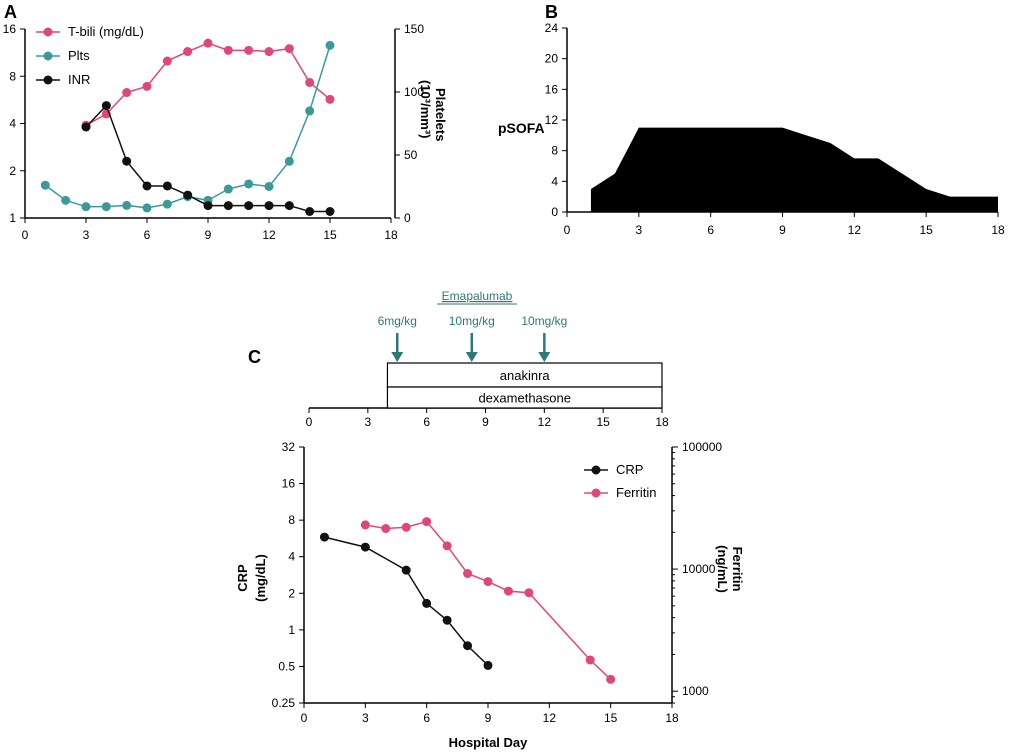 The image size is (1010, 755). Describe the element at coordinates (524, 398) in the screenshot. I see `treatment-label-dexamethasone: dexamethasone` at that location.